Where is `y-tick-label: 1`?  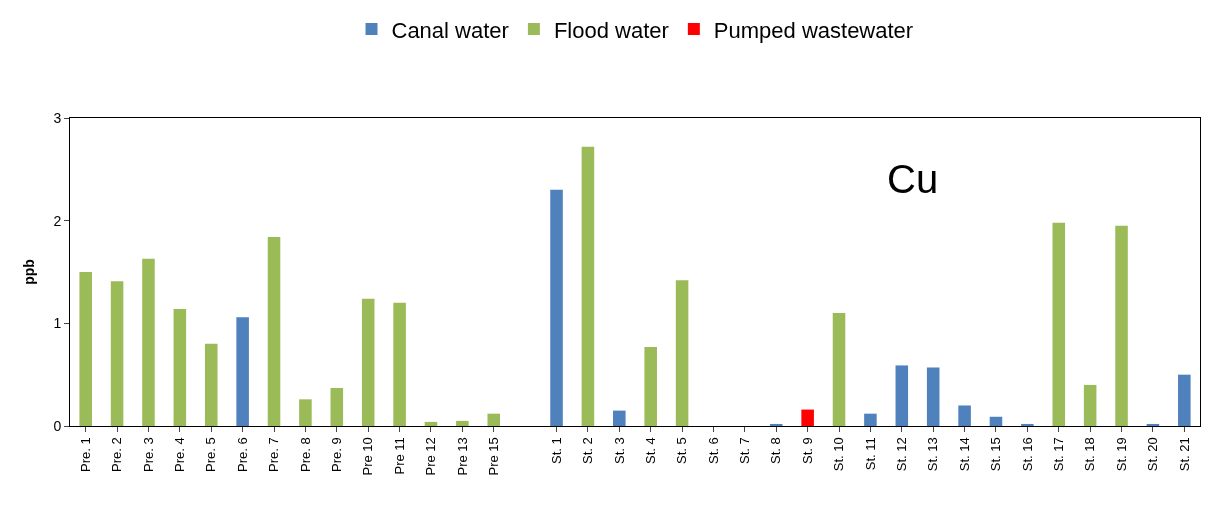 y-tick-label: 1 is located at coordinates (57, 323).